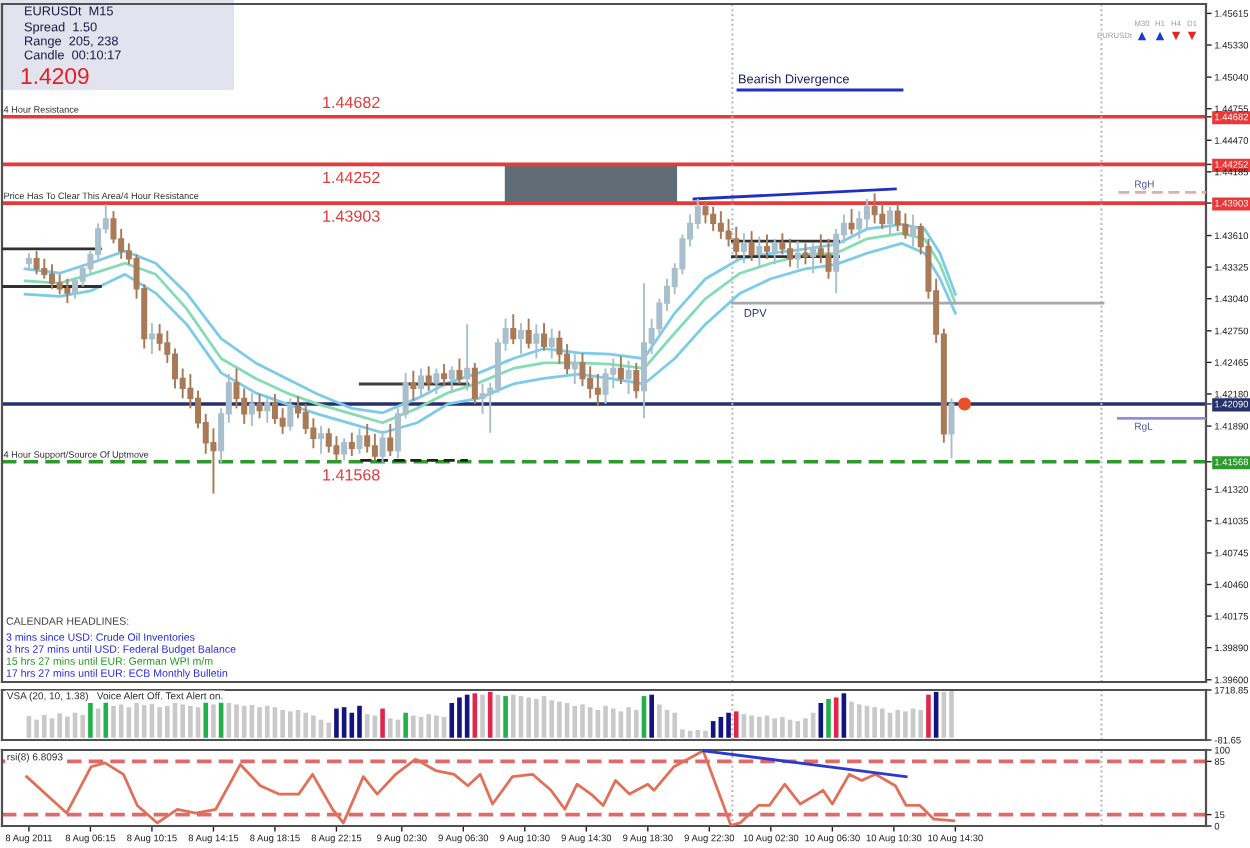 The height and width of the screenshot is (848, 1250). What do you see at coordinates (351, 177) in the screenshot?
I see `ref-line-label: 1.44252` at bounding box center [351, 177].